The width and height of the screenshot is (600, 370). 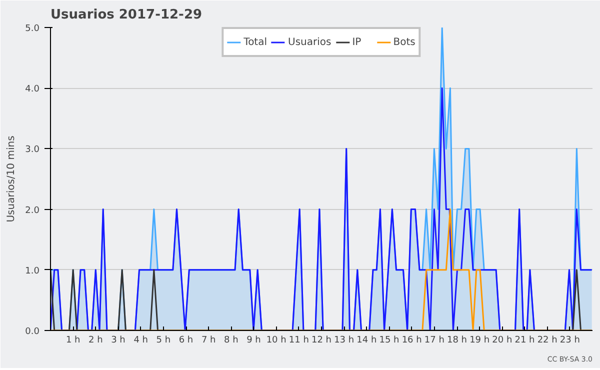 What do you see at coordinates (32, 271) in the screenshot?
I see `y-tick-label: 1.0` at bounding box center [32, 271].